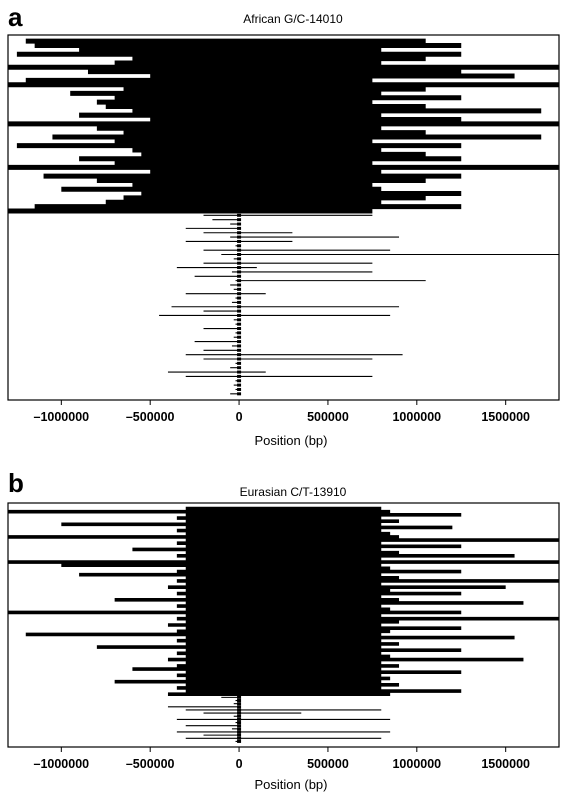 Image resolution: width=561 pixels, height=797 pixels. What do you see at coordinates (62, 764) in the screenshot?
I see `x-tick-label-b-1: –1000000` at bounding box center [62, 764].